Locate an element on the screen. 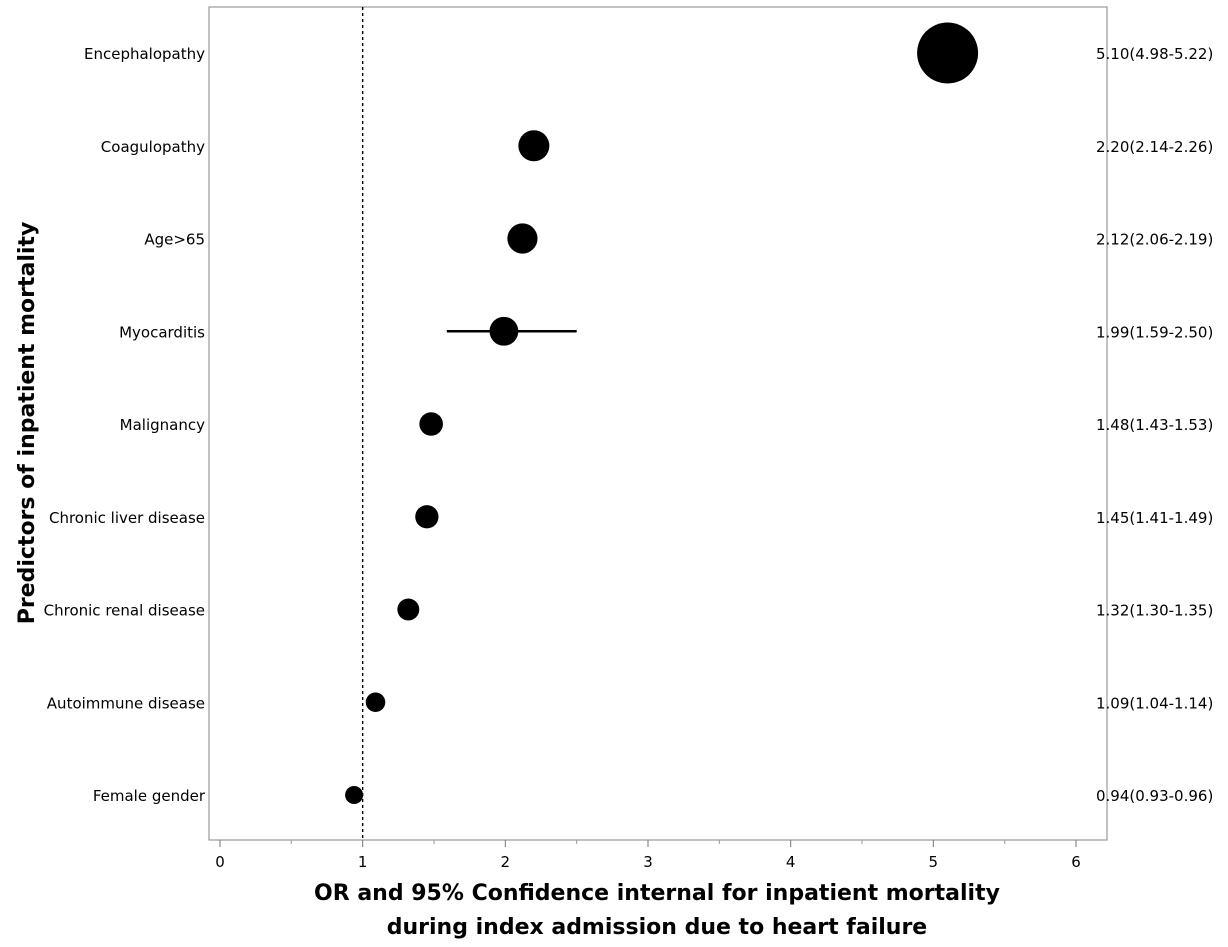 Image resolution: width=1228 pixels, height=947 pixels. x-tick-label: 4 is located at coordinates (791, 862).